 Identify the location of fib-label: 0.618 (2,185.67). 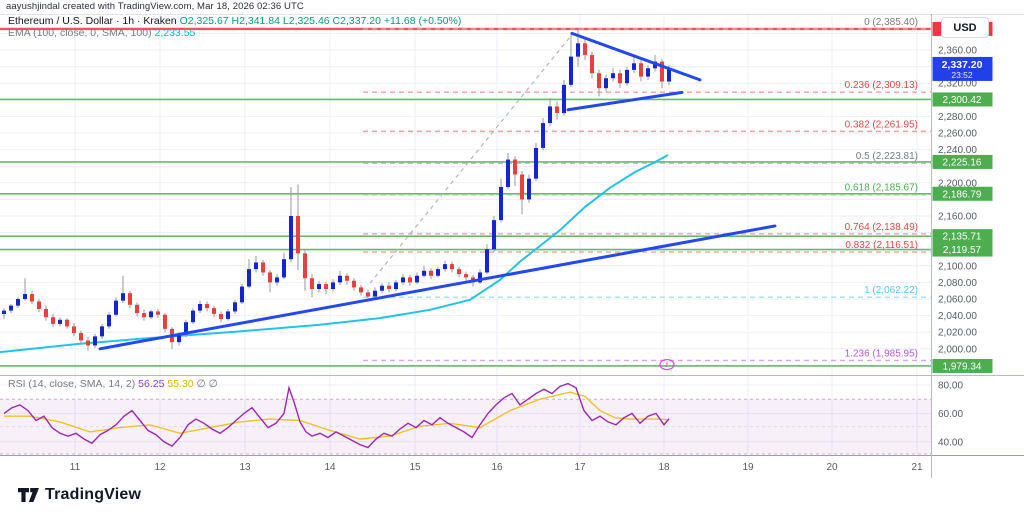
(881, 188).